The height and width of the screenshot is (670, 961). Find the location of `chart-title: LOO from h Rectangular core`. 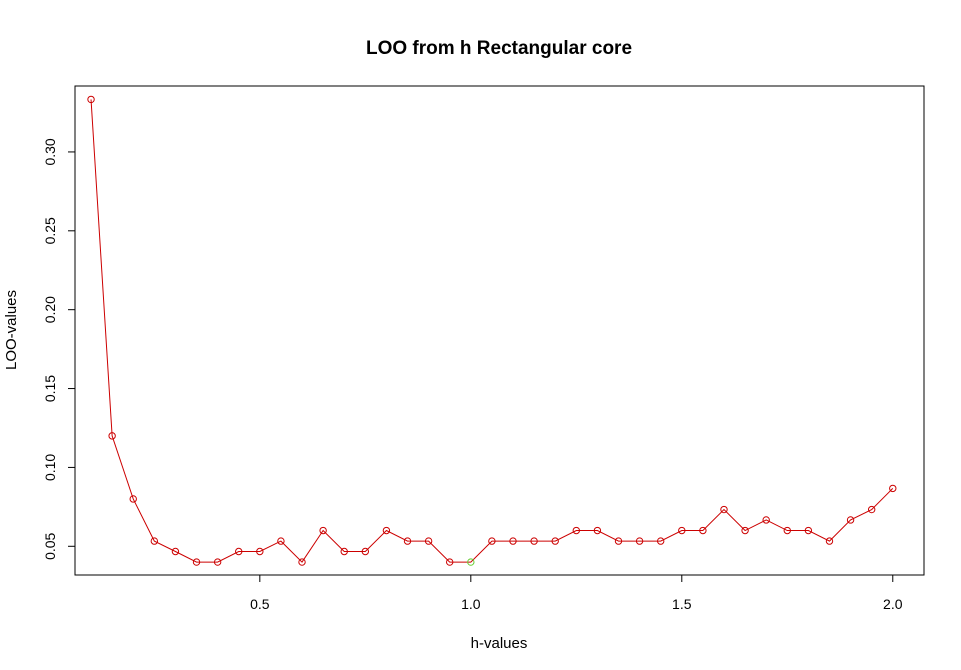

chart-title: LOO from h Rectangular core is located at coordinates (499, 48).